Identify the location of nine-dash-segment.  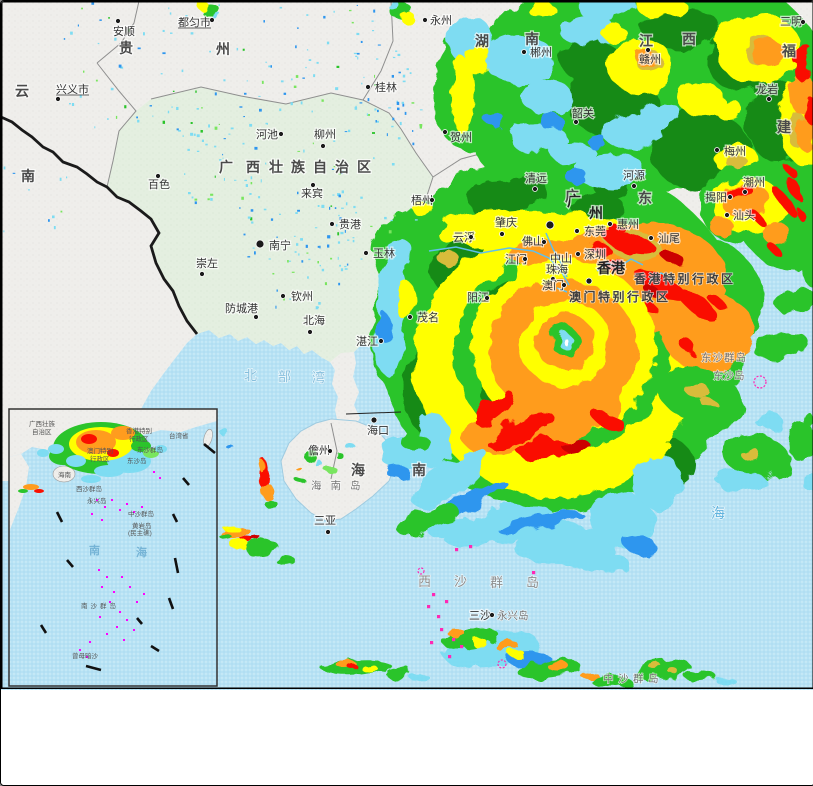
(93, 668).